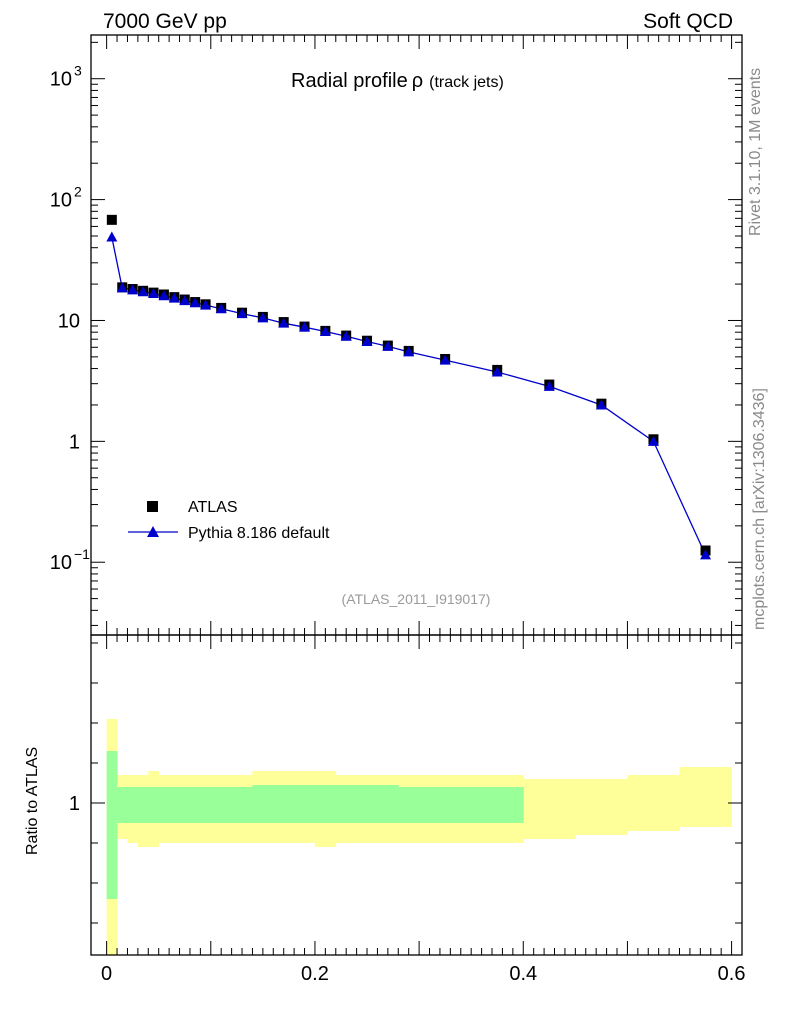 The width and height of the screenshot is (786, 1024). Describe the element at coordinates (759, 509) in the screenshot. I see `side-label-mcplots: mcplots.cern.ch [arXiv:1306.3436]` at that location.